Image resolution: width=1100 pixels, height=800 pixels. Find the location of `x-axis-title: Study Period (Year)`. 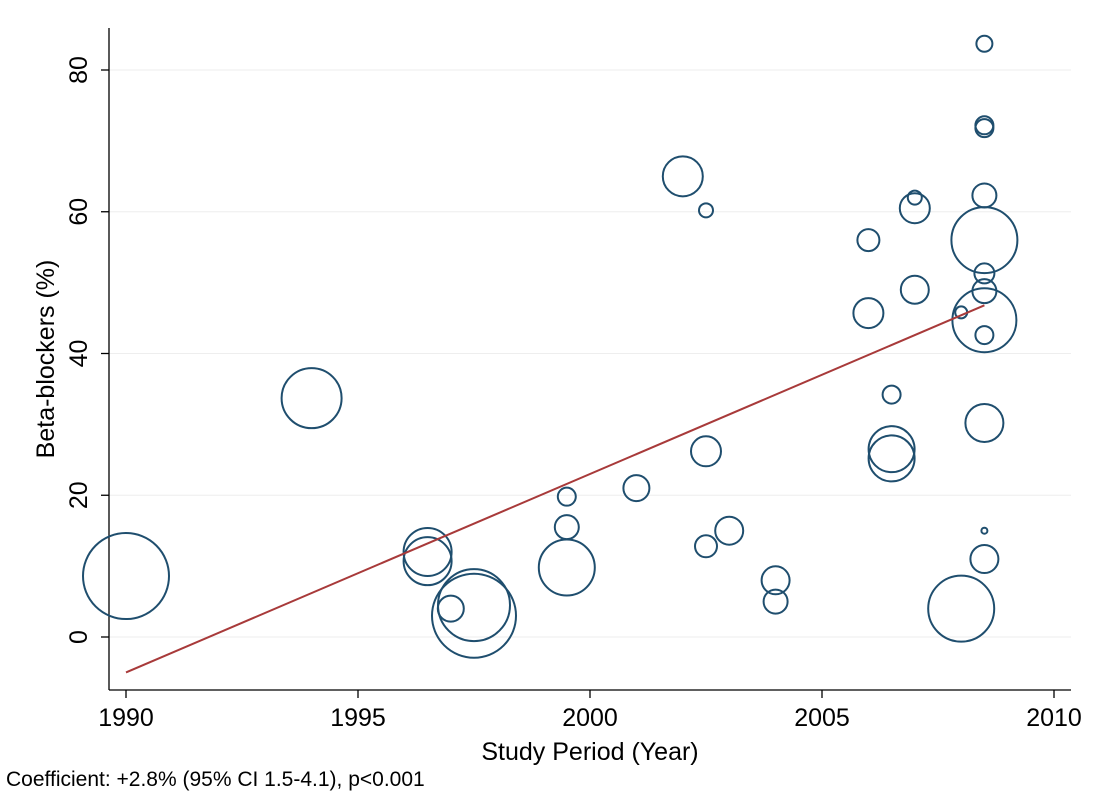

x-axis-title: Study Period (Year) is located at coordinates (589, 752).